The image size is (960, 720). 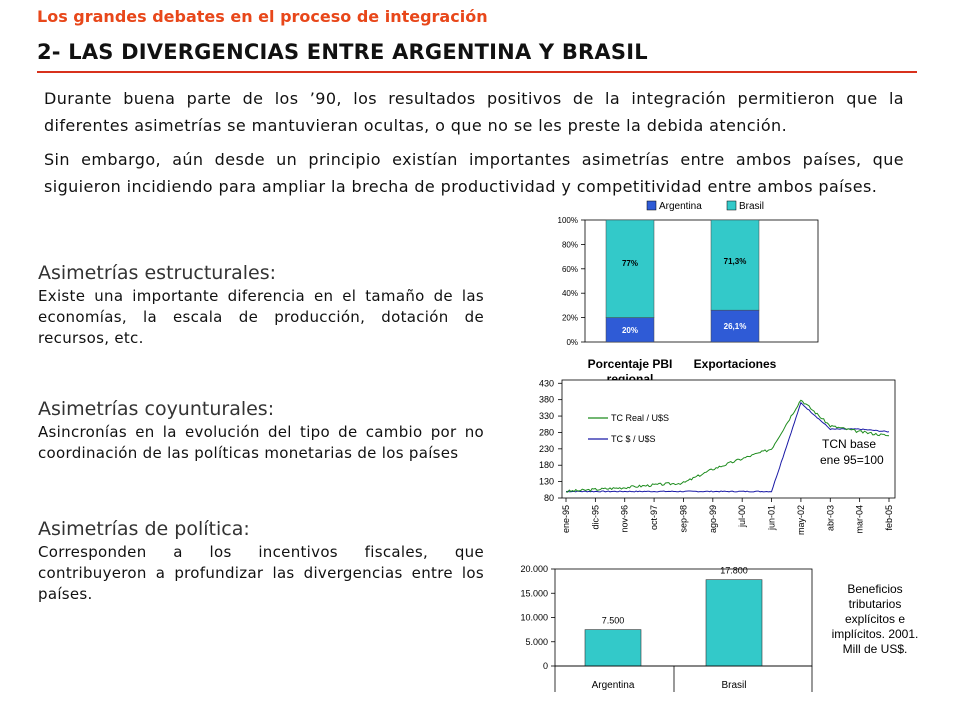 What do you see at coordinates (546, 416) in the screenshot?
I see `y-tick-label: 330` at bounding box center [546, 416].